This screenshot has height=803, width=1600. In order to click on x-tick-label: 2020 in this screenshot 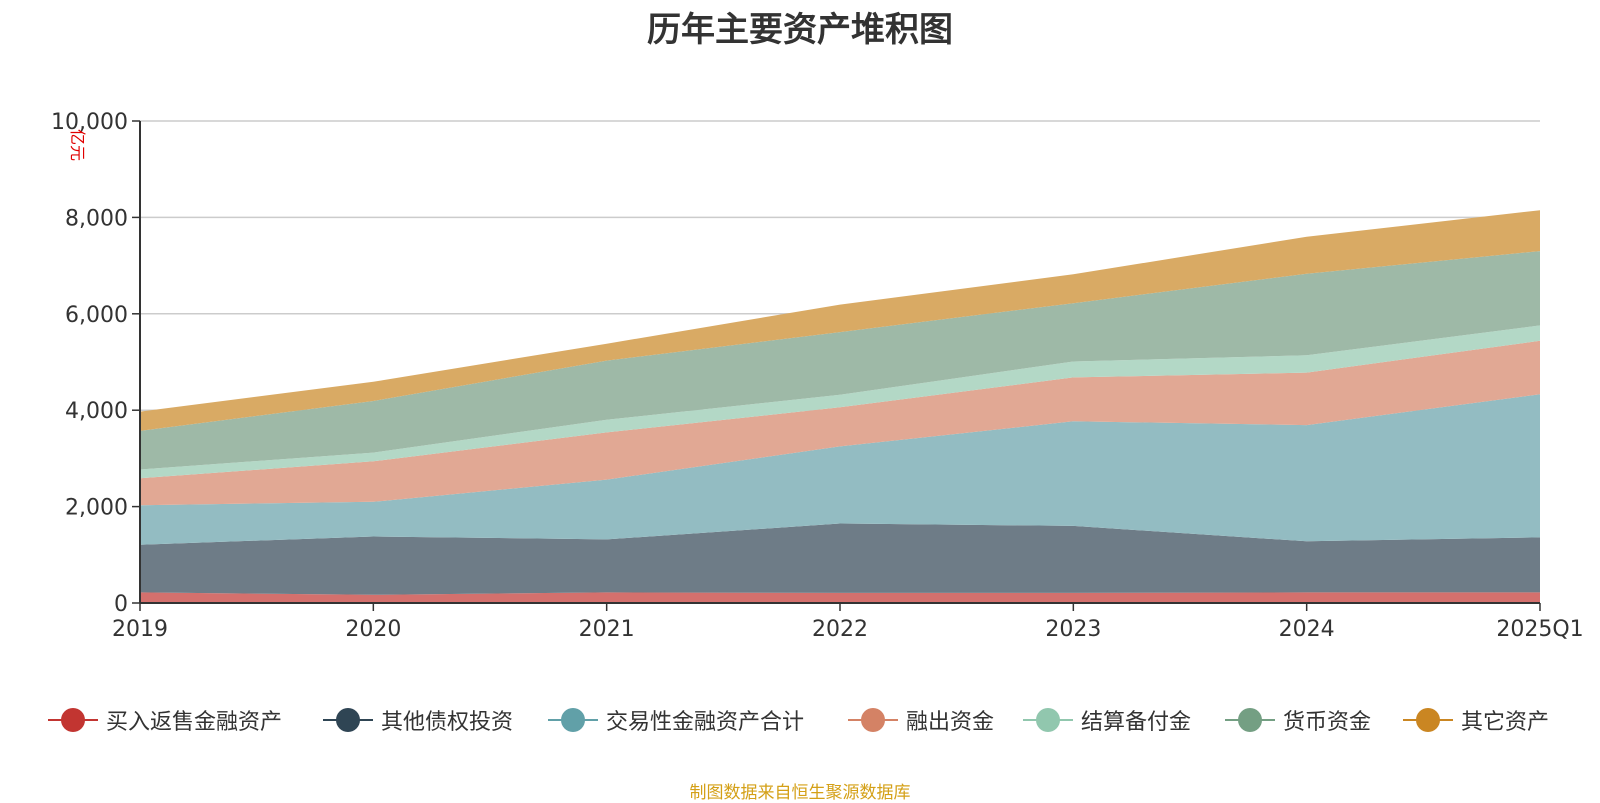, I will do `click(373, 629)`.